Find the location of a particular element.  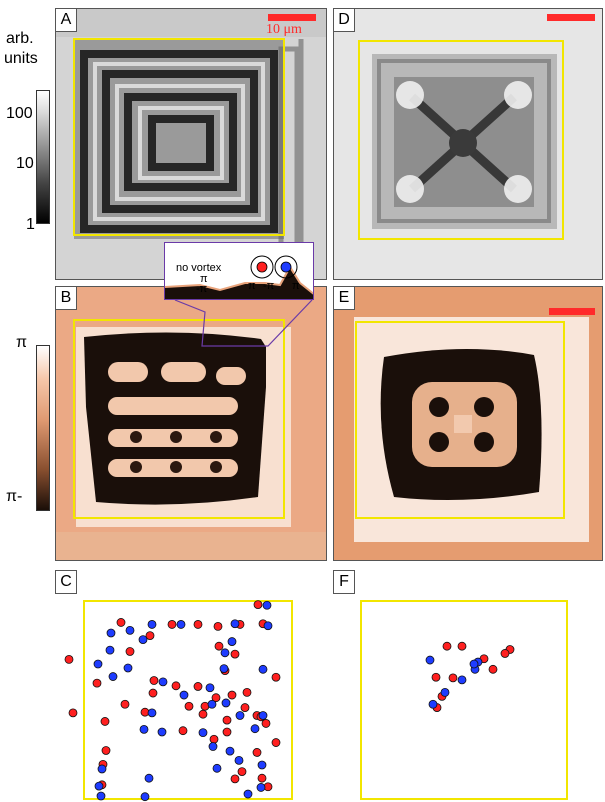

panel-f-highlight-box is located at coordinates (464, 700).